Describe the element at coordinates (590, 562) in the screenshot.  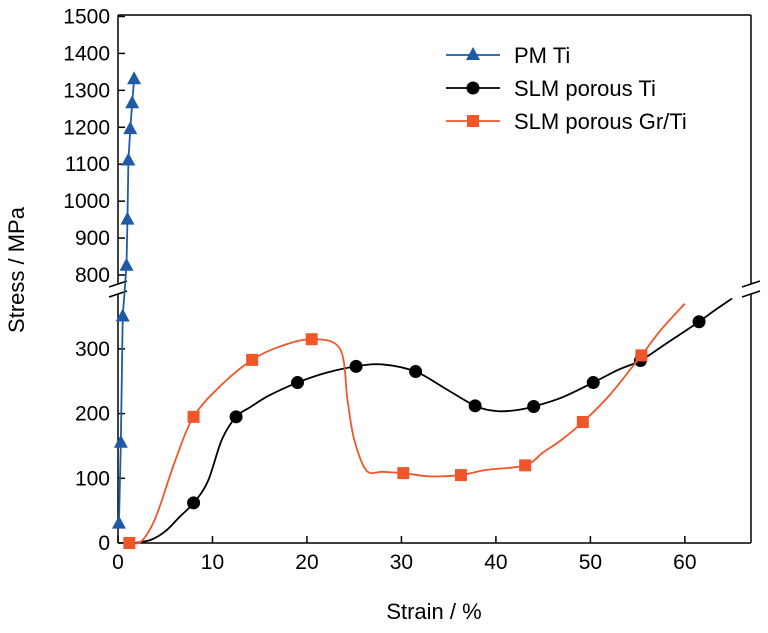
I see `x-tick-label: 50` at that location.